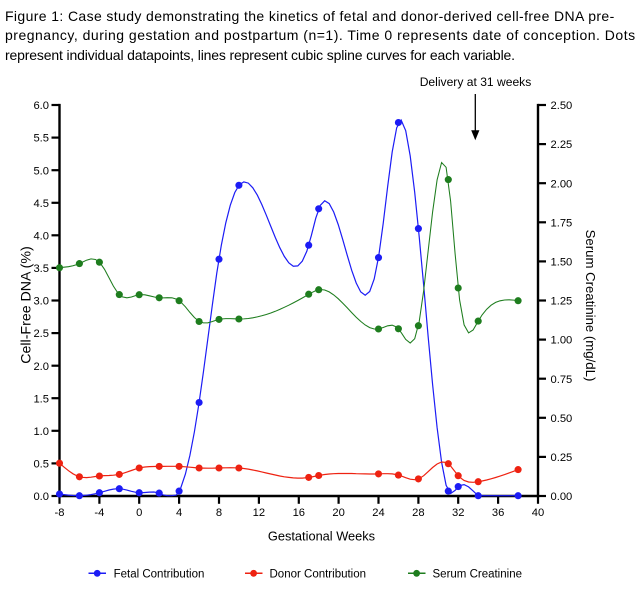 The height and width of the screenshot is (611, 639). What do you see at coordinates (562, 380) in the screenshot?
I see `svg-text: 0.75` at bounding box center [562, 380].